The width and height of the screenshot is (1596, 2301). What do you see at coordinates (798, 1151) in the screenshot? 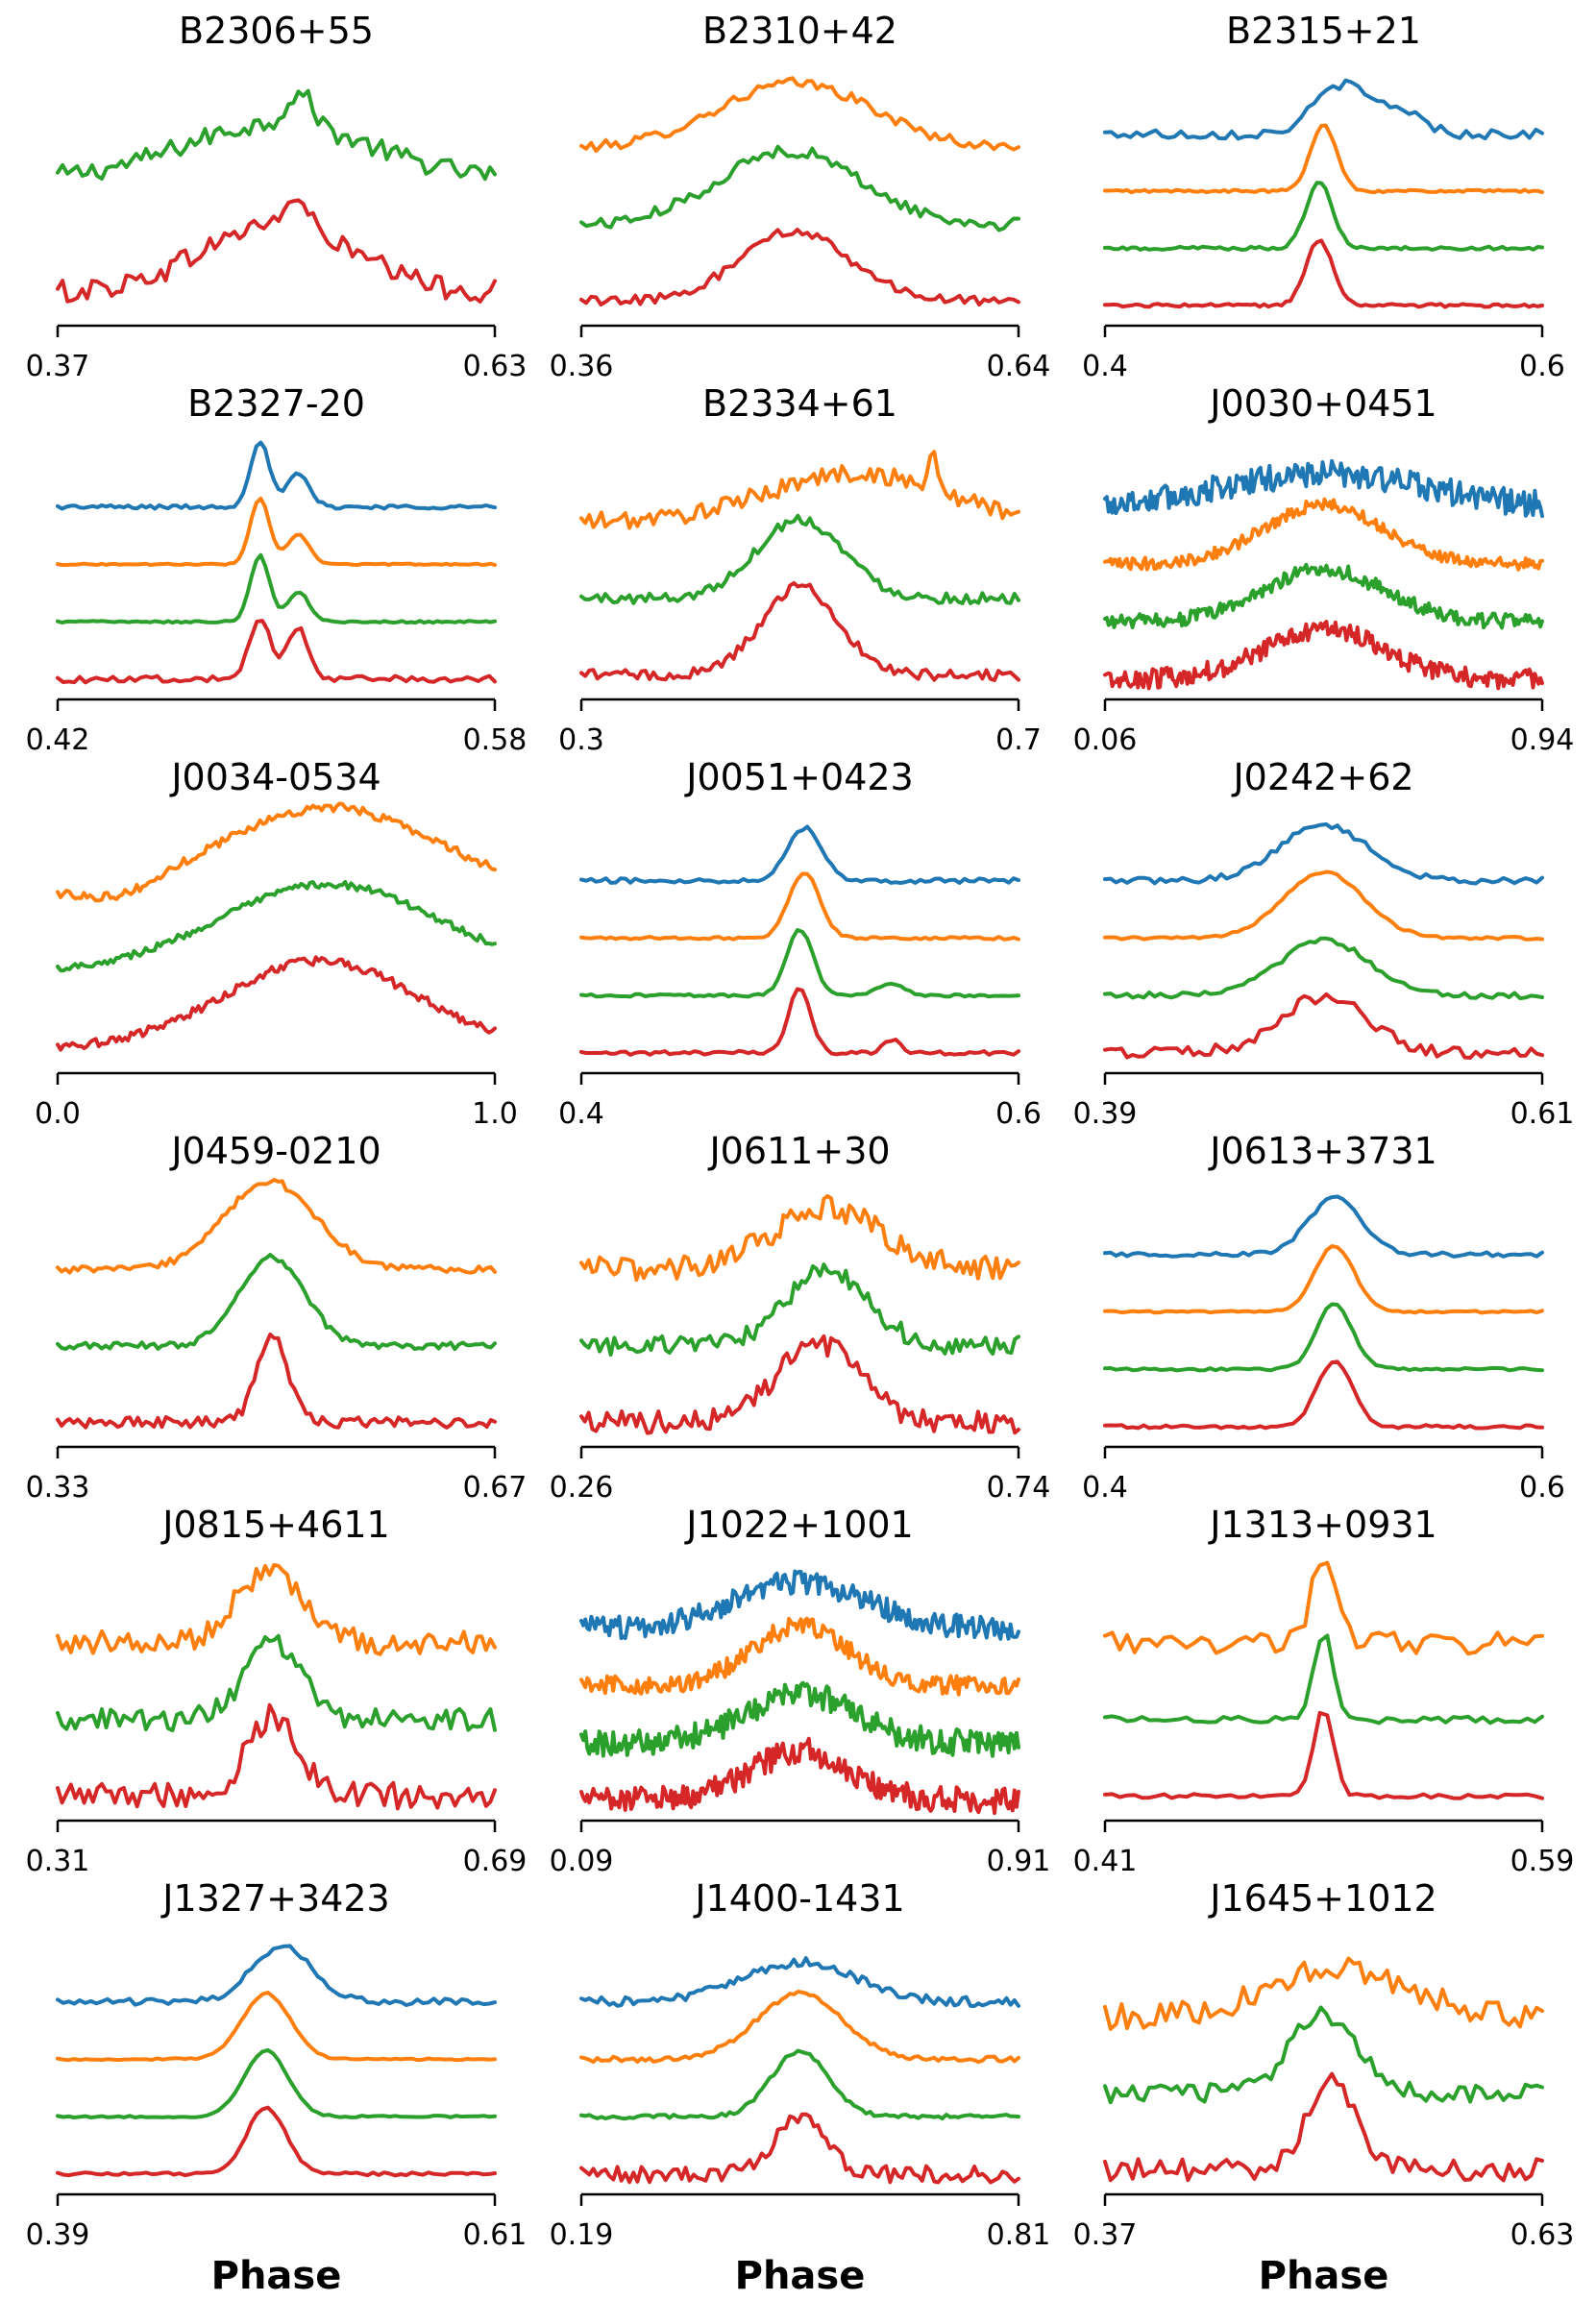
I see `panel-title: J0611+30` at bounding box center [798, 1151].